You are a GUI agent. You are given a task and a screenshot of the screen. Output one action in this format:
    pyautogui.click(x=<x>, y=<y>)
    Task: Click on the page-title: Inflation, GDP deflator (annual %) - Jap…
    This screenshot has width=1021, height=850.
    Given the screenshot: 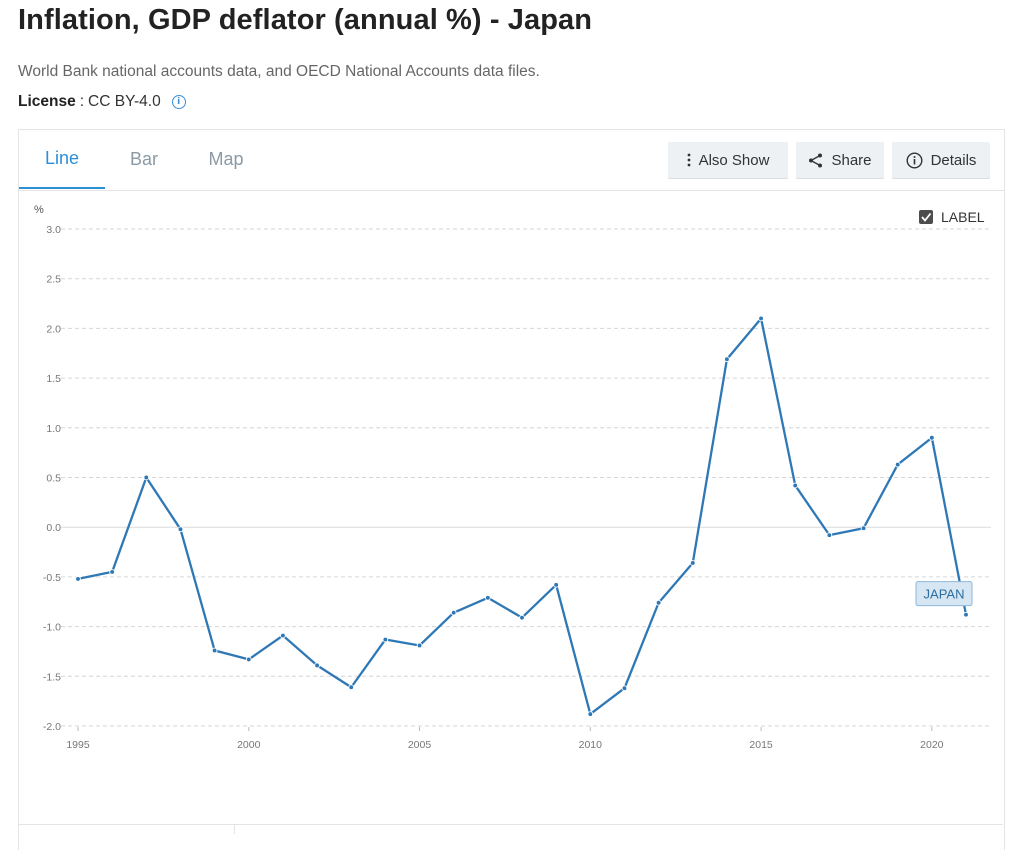 What is the action you would take?
    pyautogui.click(x=305, y=20)
    